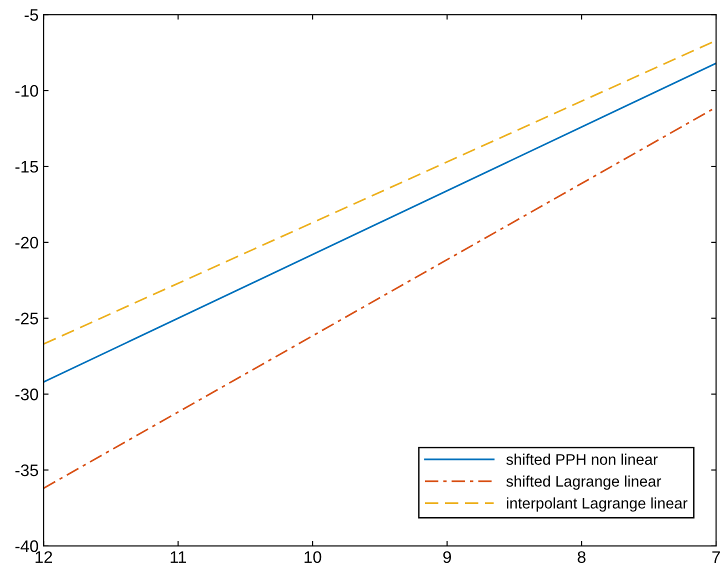 This screenshot has width=727, height=587. Describe the element at coordinates (597, 504) in the screenshot. I see `legend-label: interpolant Lagrange linear` at that location.